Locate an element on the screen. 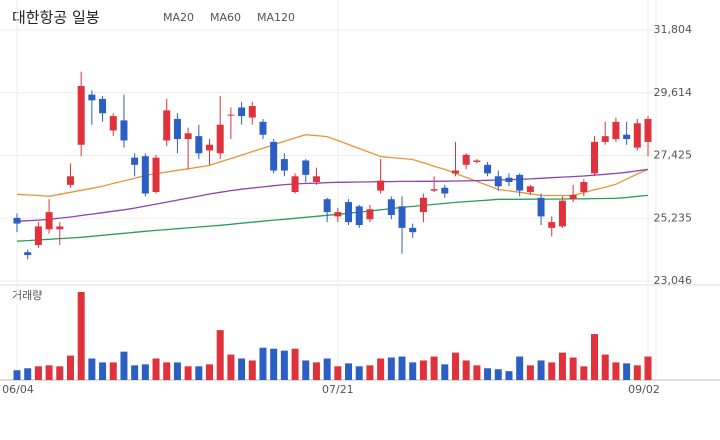 The image size is (720, 440). volume-label: 거래량 is located at coordinates (27, 295).